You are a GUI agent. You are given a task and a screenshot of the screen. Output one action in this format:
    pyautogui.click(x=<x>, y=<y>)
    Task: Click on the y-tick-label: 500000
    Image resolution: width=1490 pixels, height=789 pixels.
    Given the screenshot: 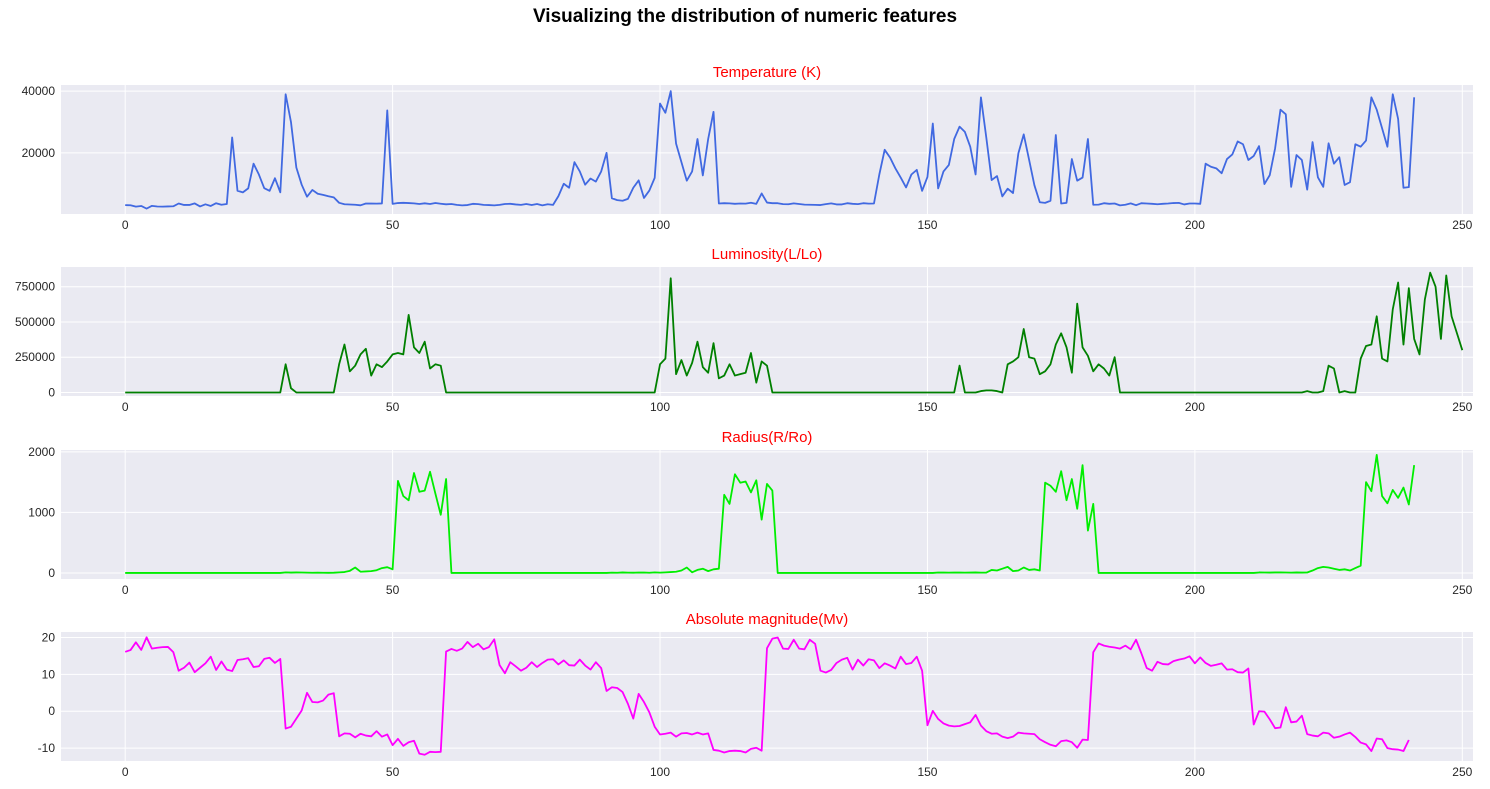 What is the action you would take?
    pyautogui.click(x=35, y=322)
    